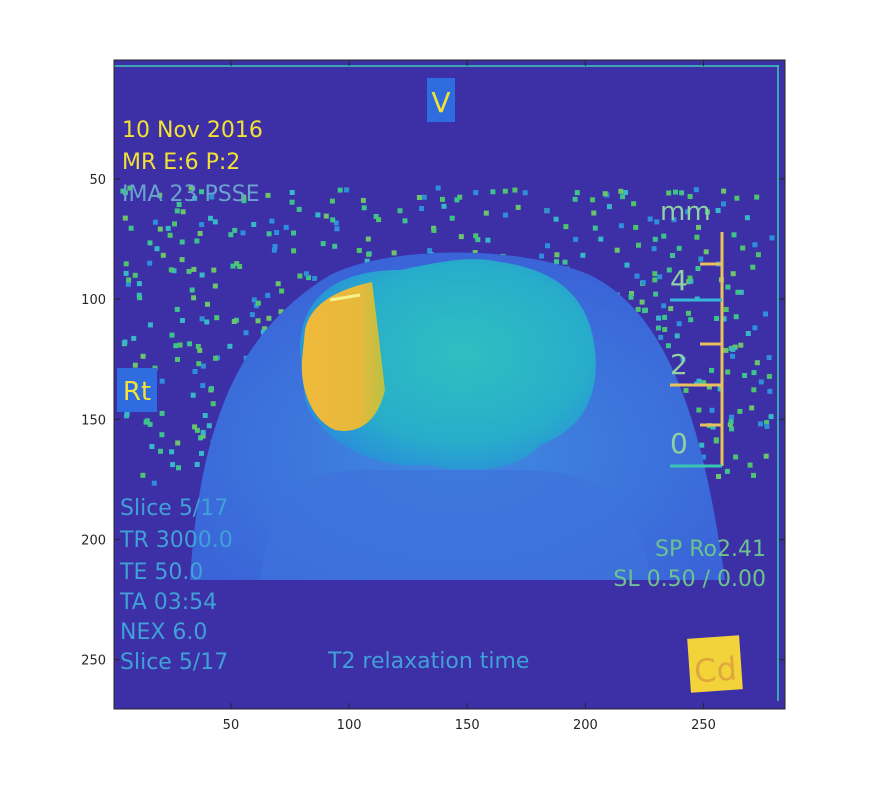 The image size is (869, 798). Describe the element at coordinates (345, 297) in the screenshot. I see `lesion-edge` at that location.